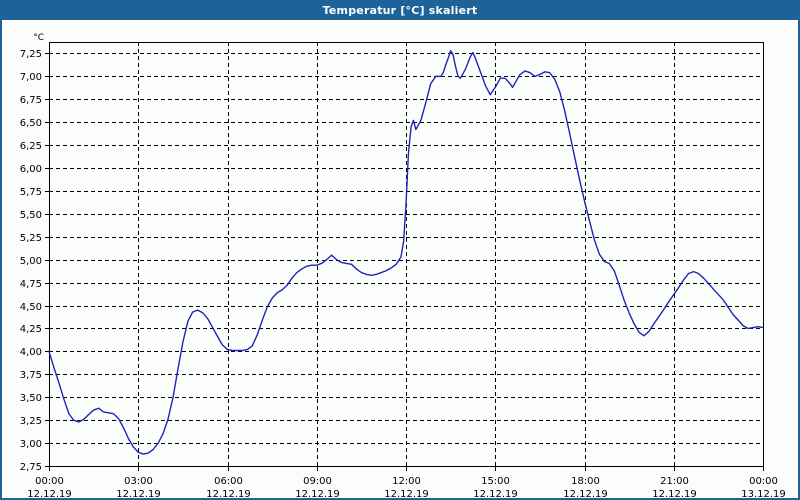  Describe the element at coordinates (31, 329) in the screenshot. I see `y-tick-label: 4,25` at that location.